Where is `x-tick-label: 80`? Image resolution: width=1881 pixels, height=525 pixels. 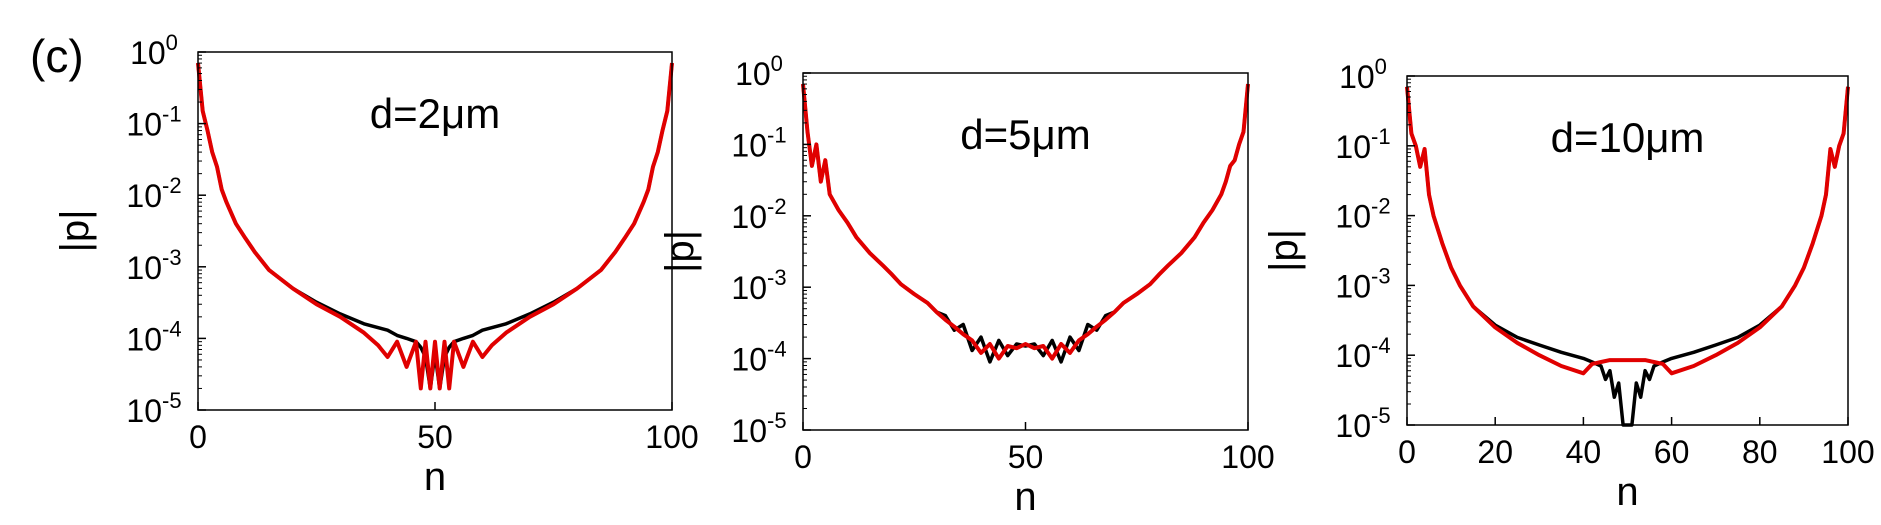 x-tick-label: 80 is located at coordinates (1760, 452).